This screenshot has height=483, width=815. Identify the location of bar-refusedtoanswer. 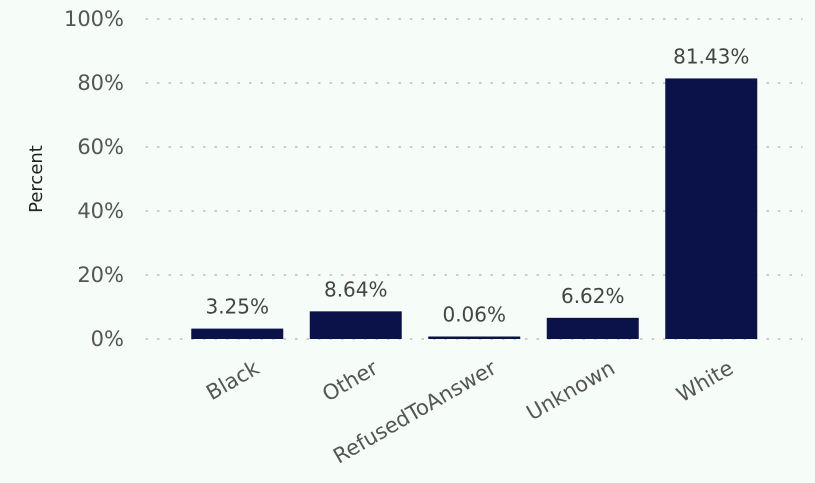
(474, 337).